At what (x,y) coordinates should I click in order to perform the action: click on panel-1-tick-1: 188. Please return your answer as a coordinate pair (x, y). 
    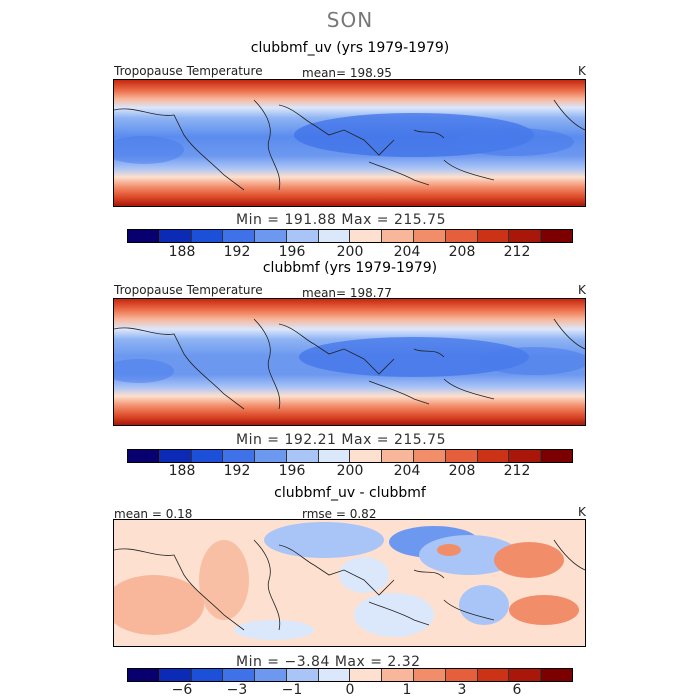
    Looking at the image, I should click on (182, 252).